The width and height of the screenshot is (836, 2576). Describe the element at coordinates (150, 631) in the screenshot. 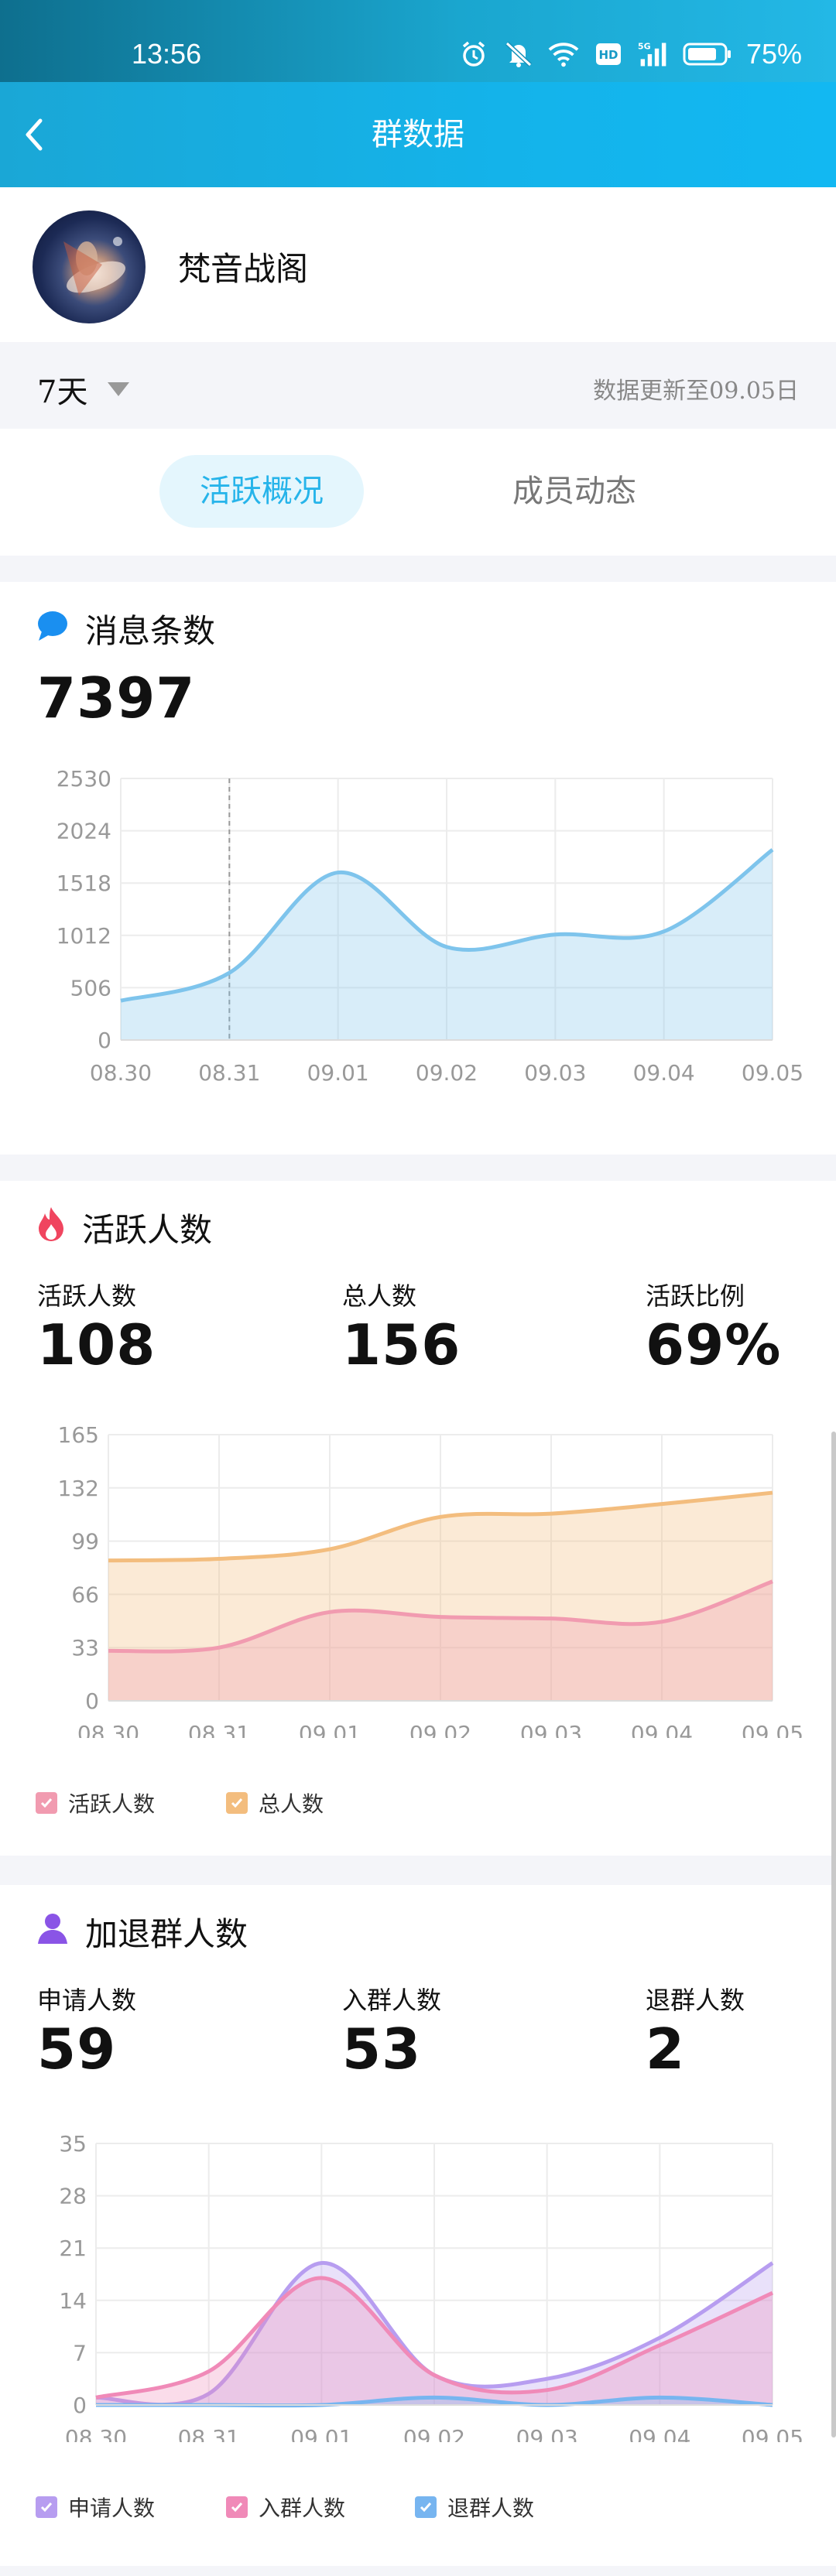

I see `messages-title: 消息条数` at that location.